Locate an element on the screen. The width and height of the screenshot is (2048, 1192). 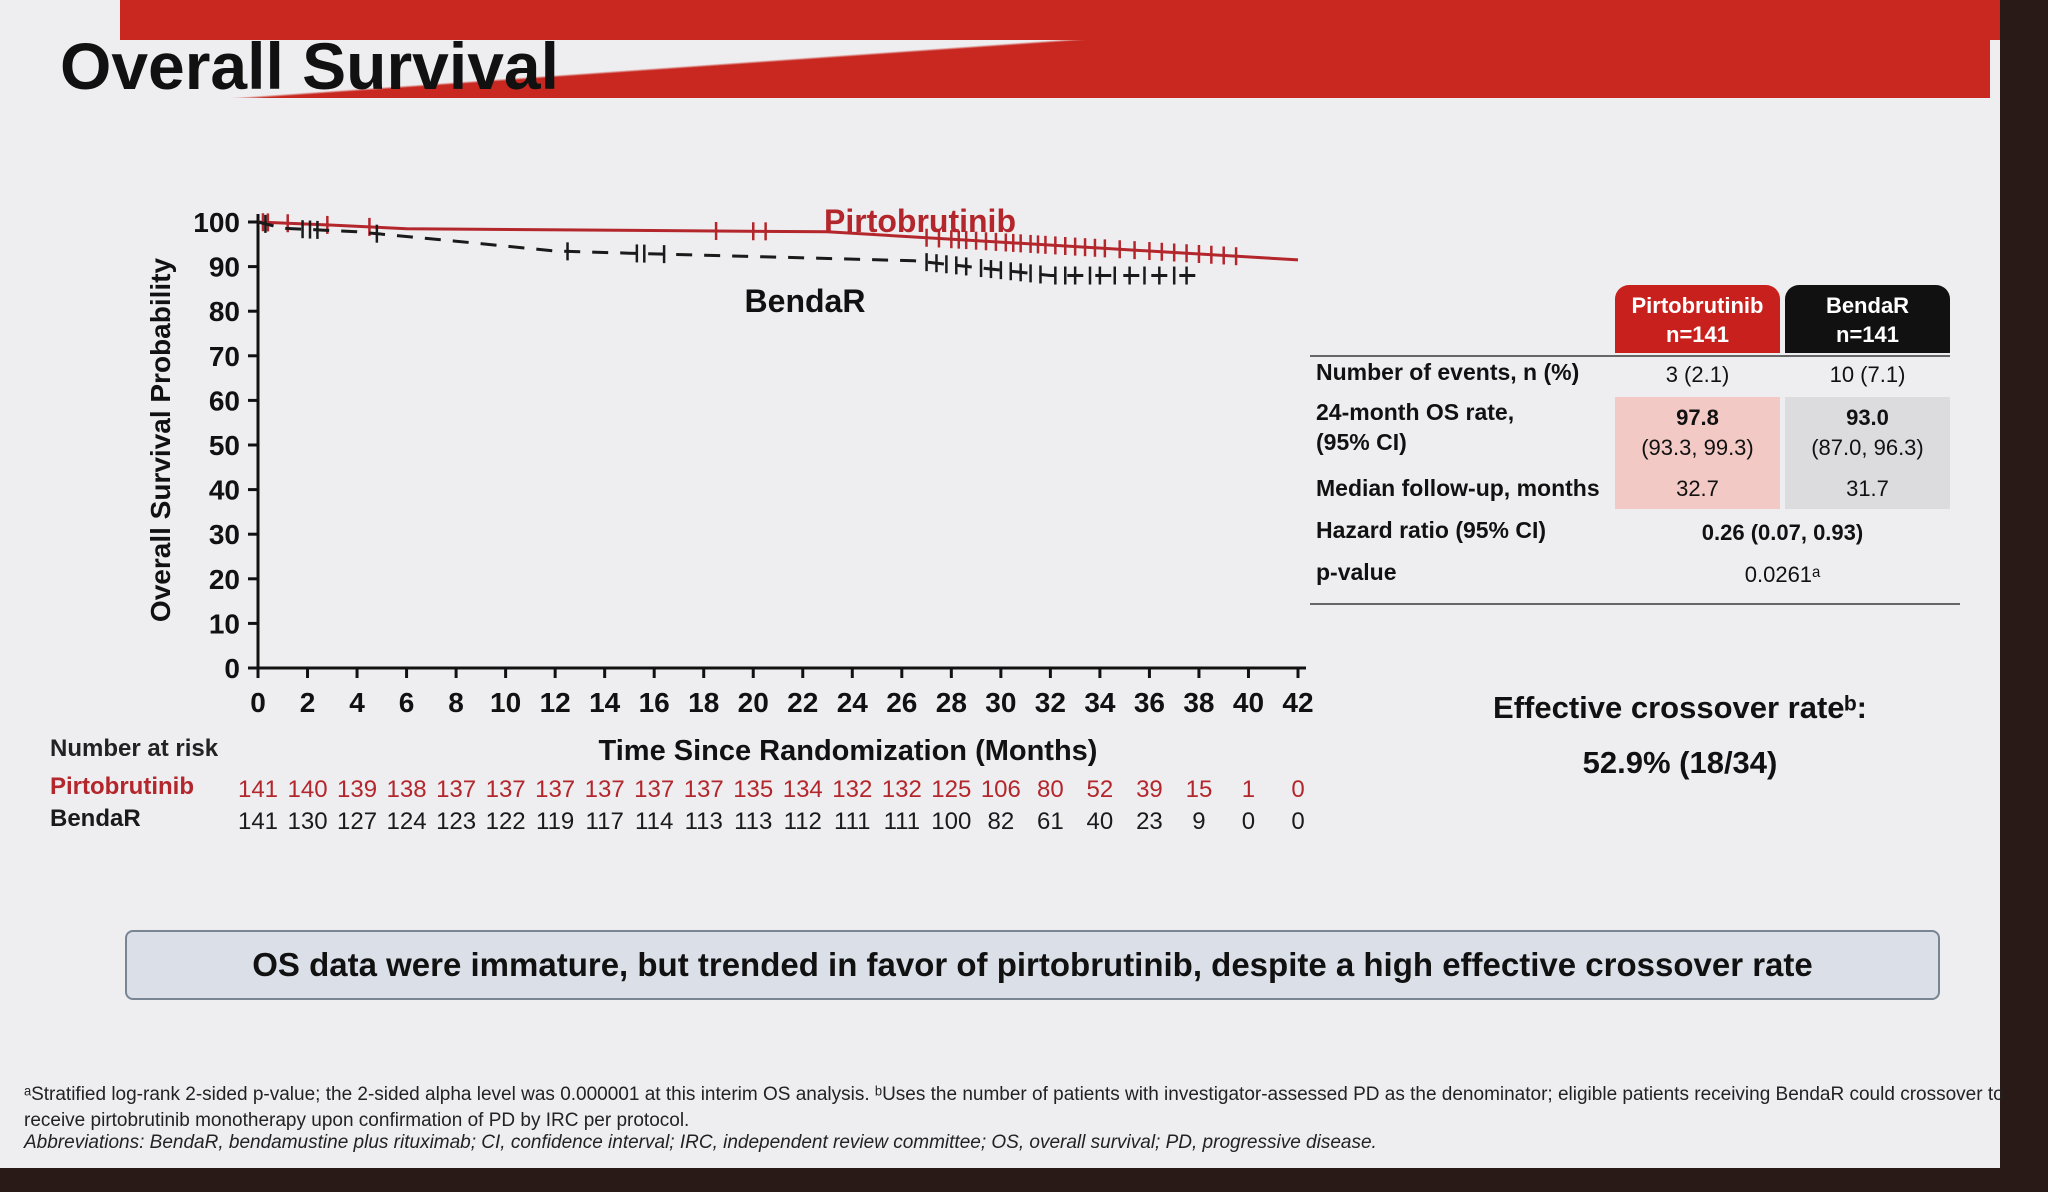
risk-value: 1 is located at coordinates (1248, 789).